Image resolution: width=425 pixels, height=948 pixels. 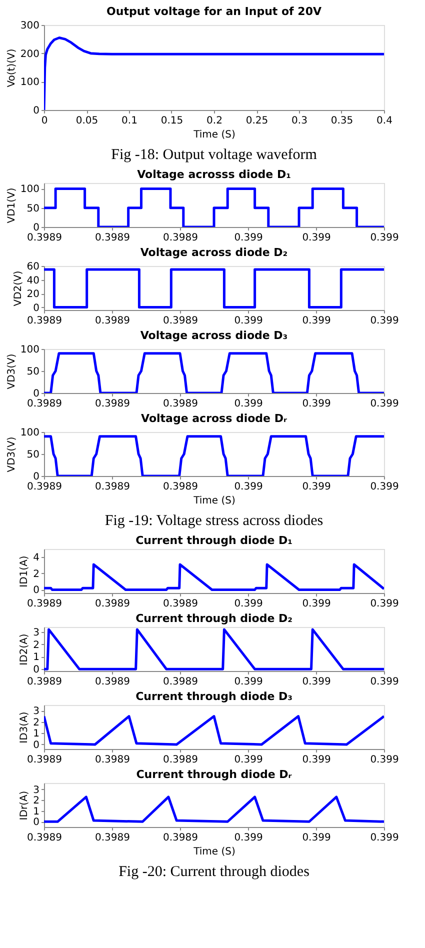 I want to click on text: Fig -18: Output voltage waveform, so click(x=214, y=155).